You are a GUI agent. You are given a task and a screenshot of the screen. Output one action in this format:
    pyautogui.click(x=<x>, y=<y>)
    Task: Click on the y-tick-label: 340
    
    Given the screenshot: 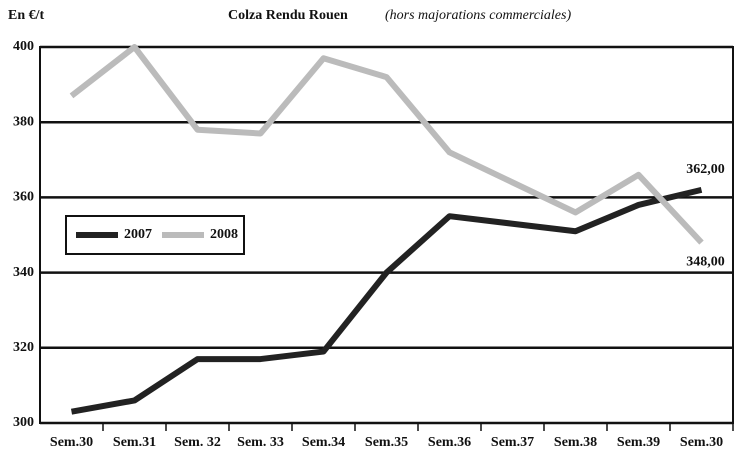 What is the action you would take?
    pyautogui.click(x=23, y=272)
    